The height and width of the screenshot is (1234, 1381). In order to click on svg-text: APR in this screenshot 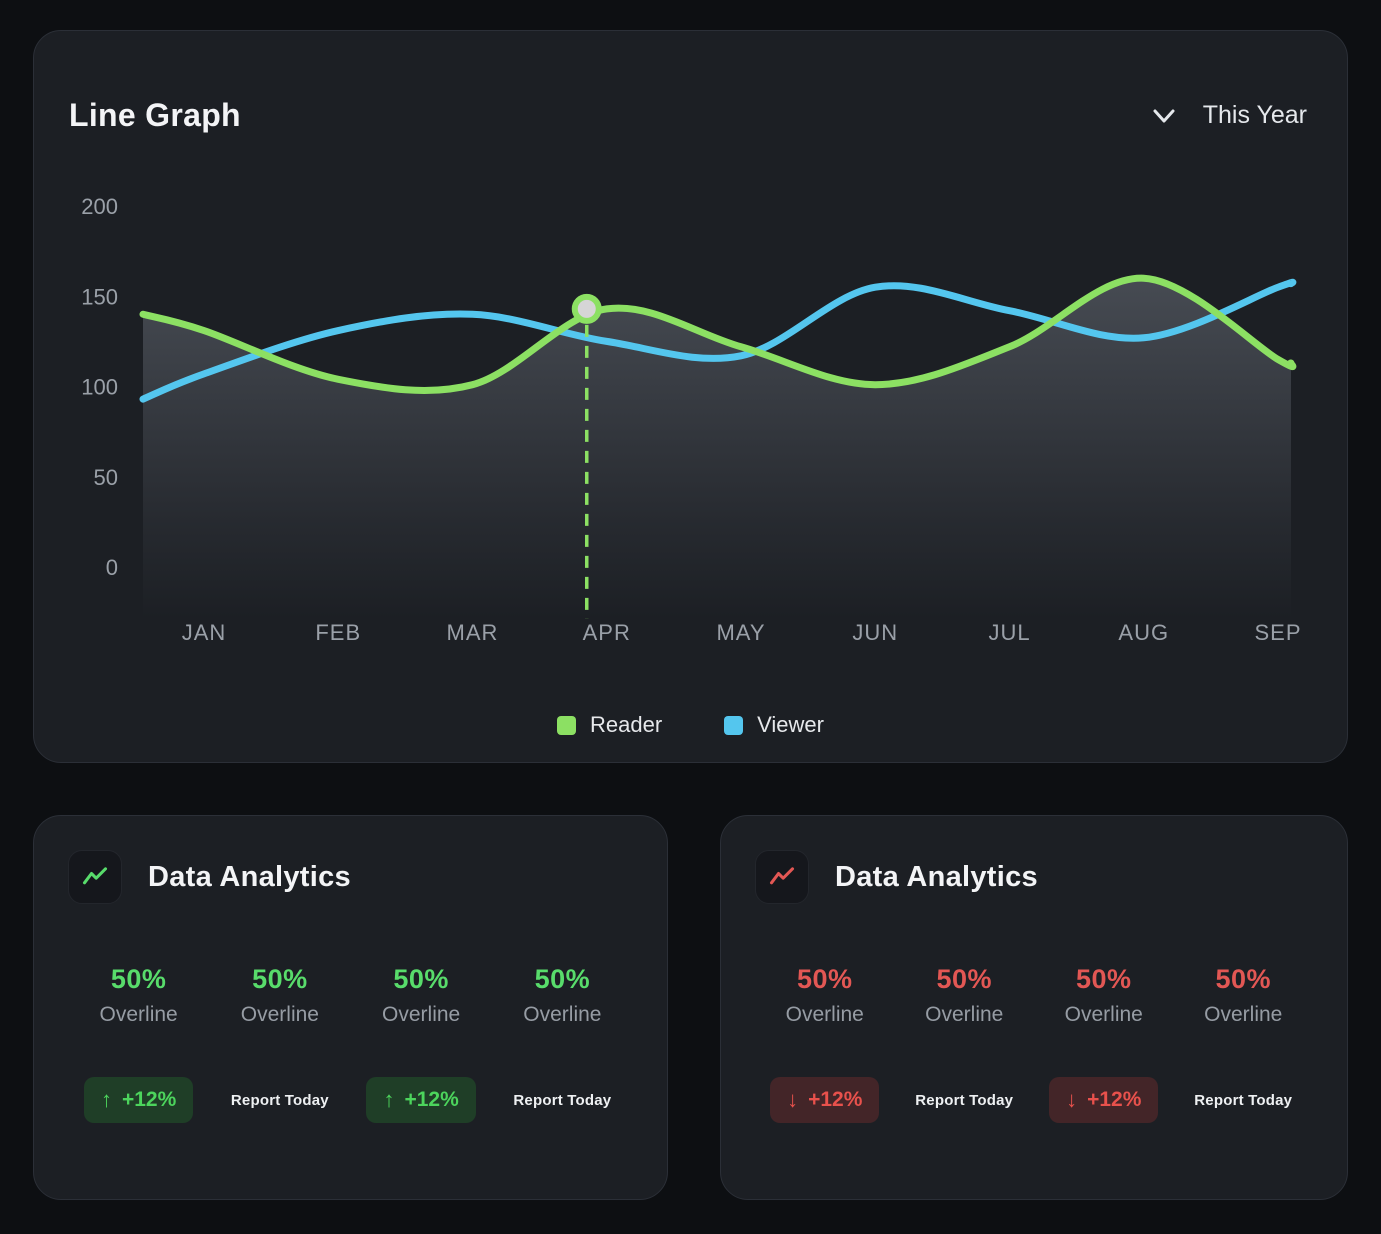, I will do `click(607, 632)`.